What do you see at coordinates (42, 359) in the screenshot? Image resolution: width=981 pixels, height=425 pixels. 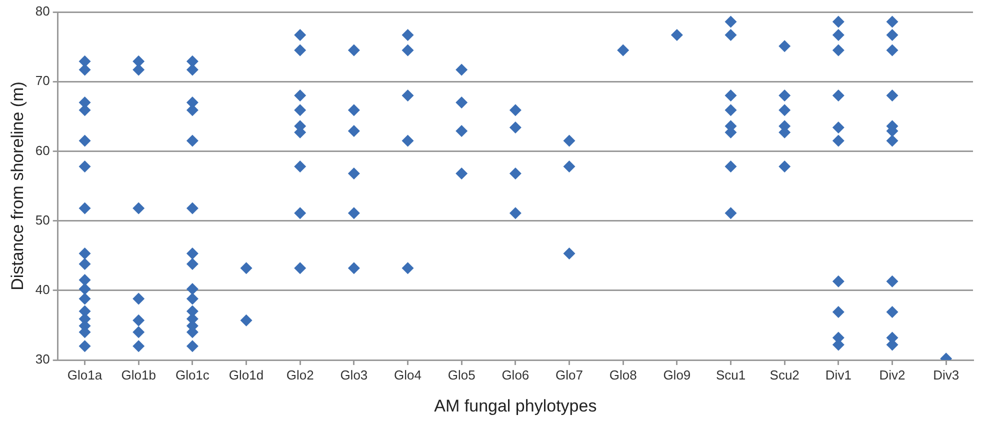 I see `y-tick-label: 30` at bounding box center [42, 359].